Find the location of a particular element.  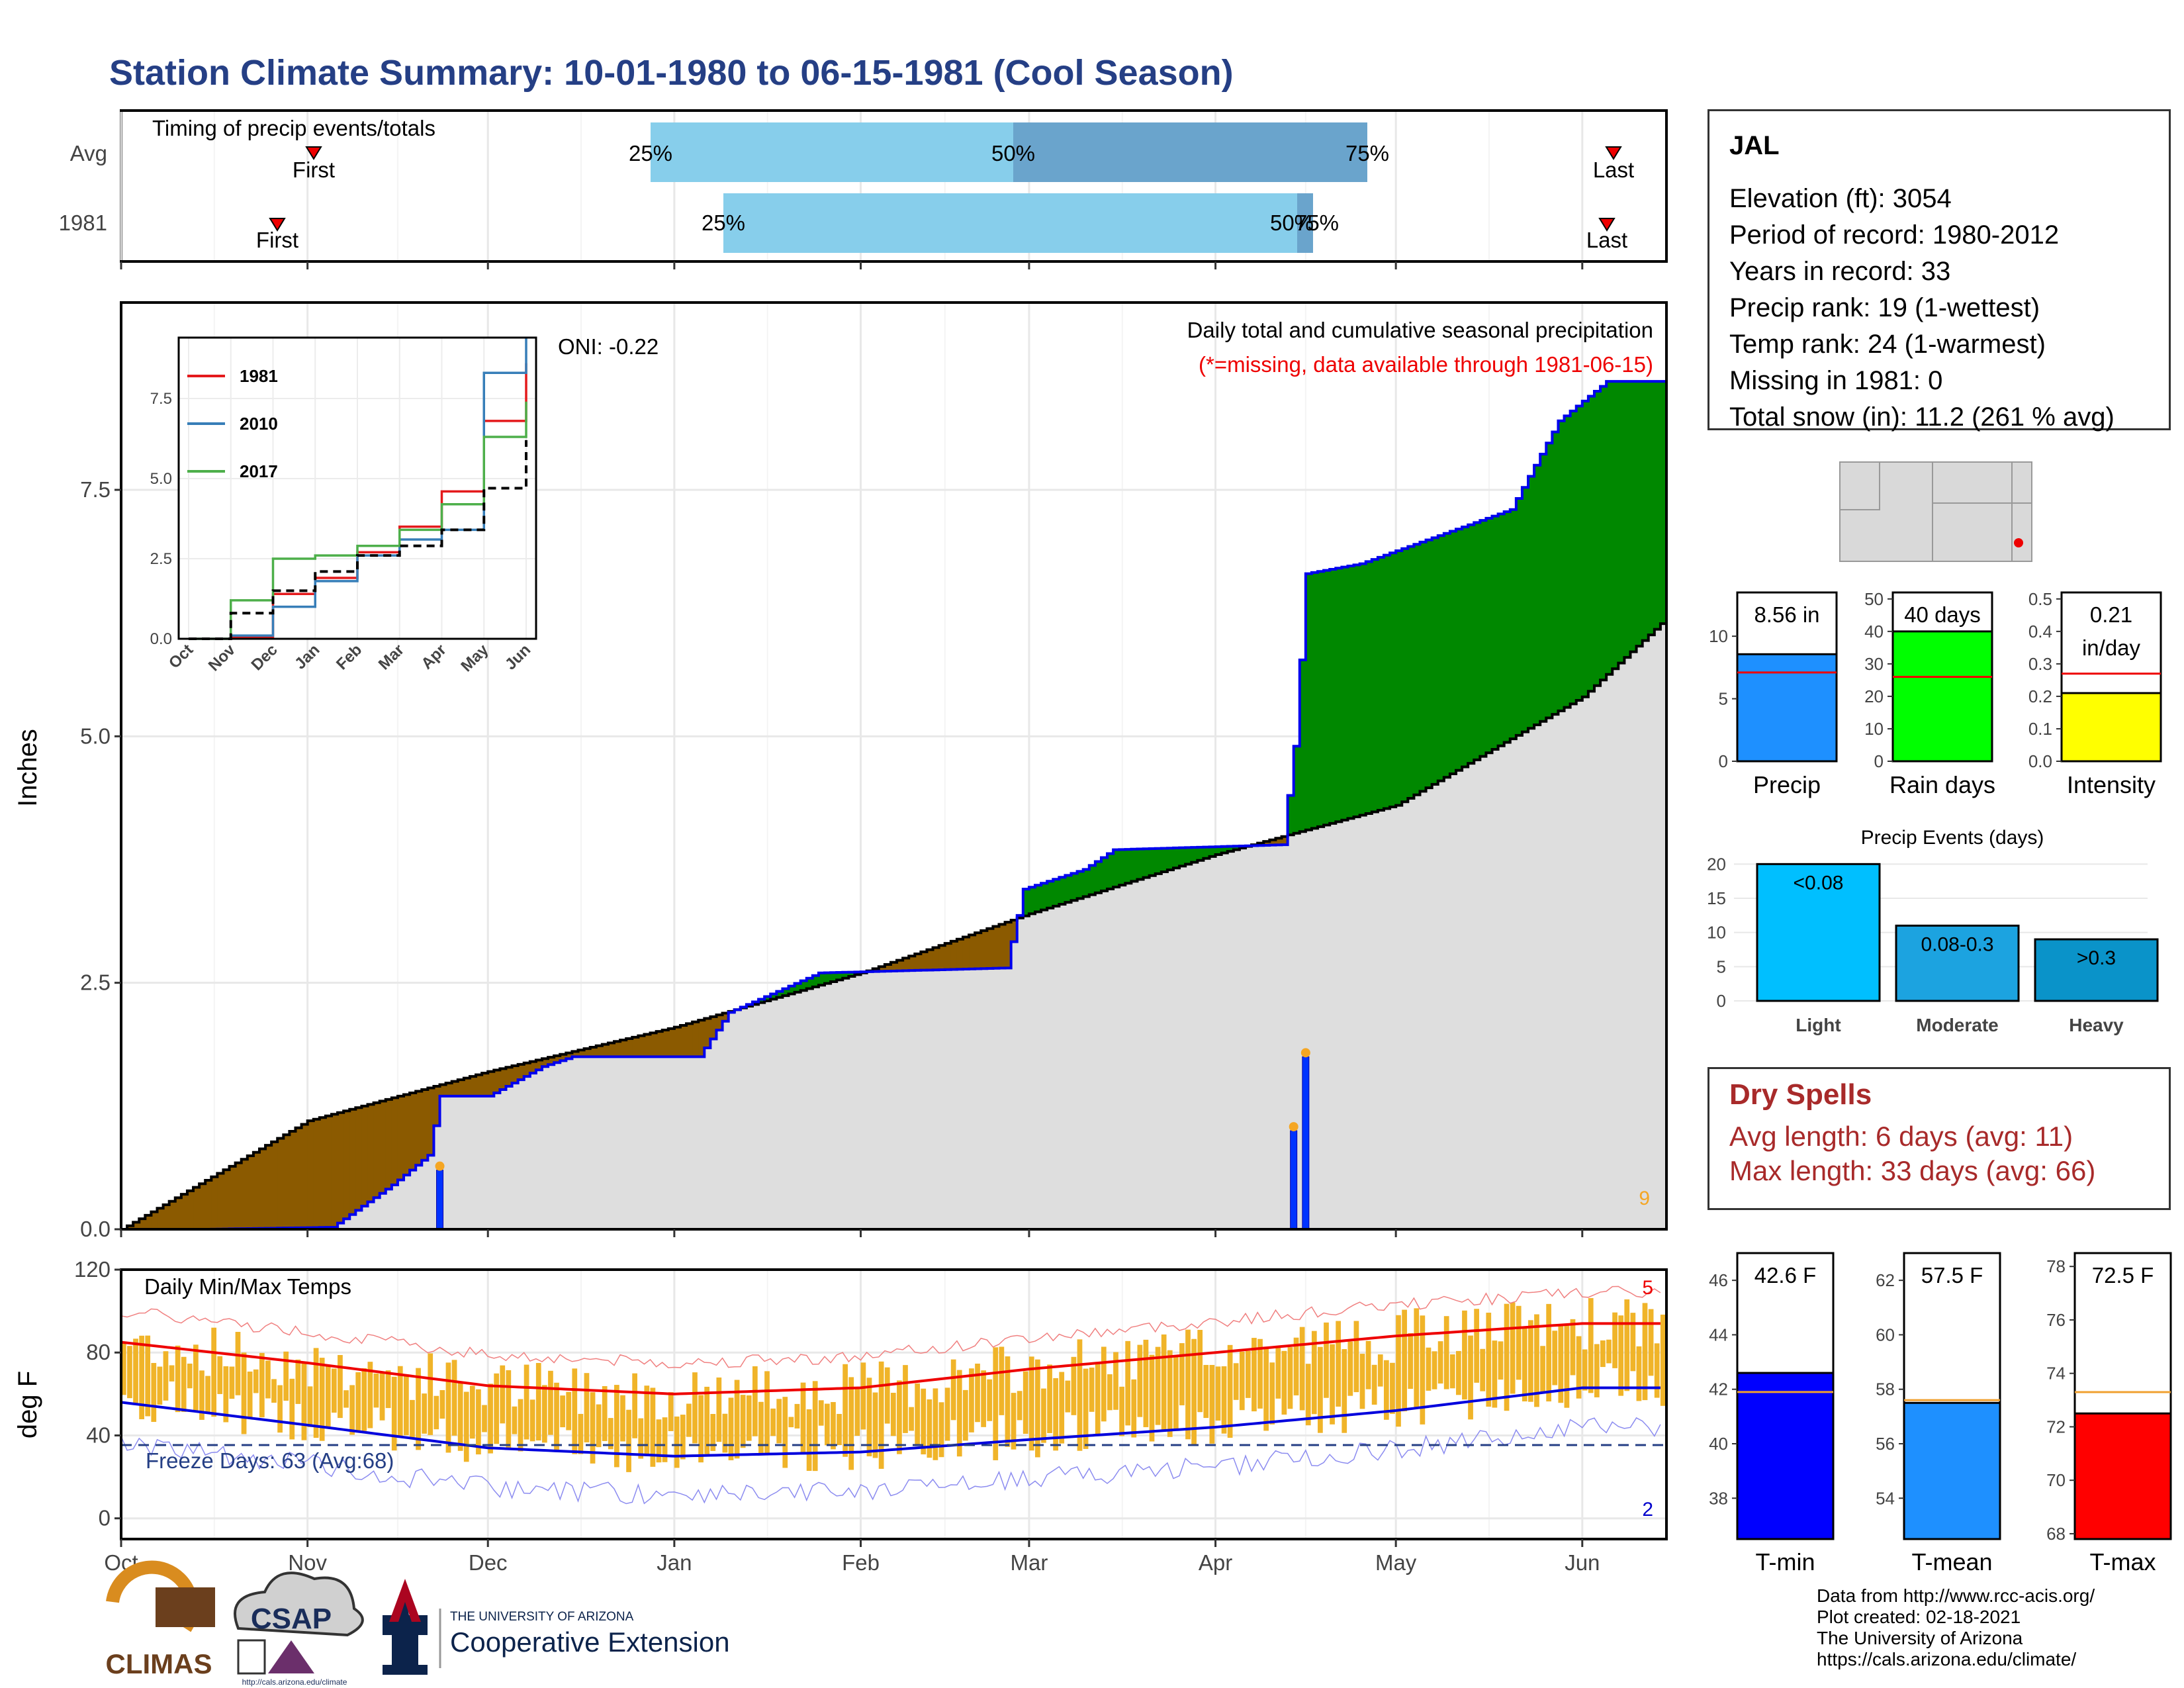

timing-avg-25-label: 25% is located at coordinates (650, 153).